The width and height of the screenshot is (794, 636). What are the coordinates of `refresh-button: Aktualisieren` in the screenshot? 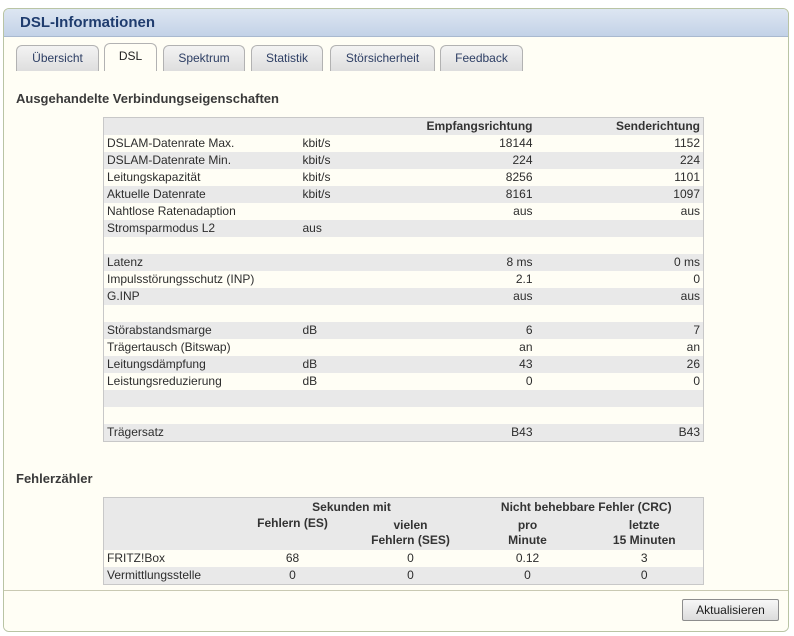 It's located at (730, 610).